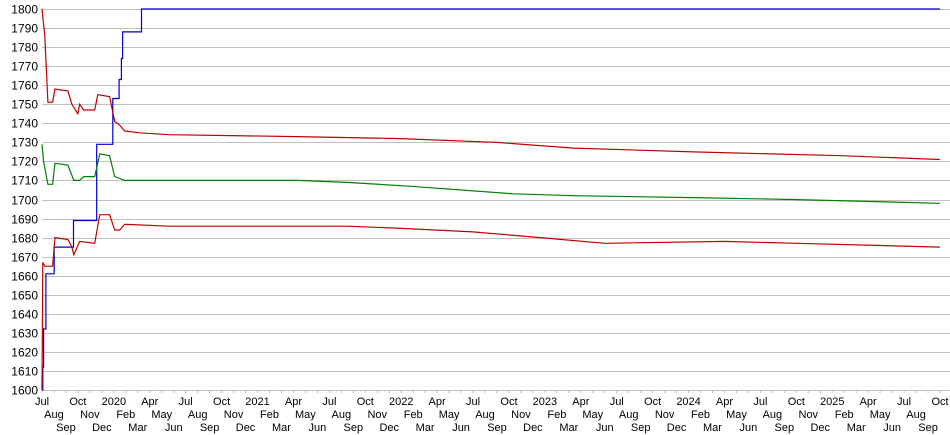 The image size is (950, 435). What do you see at coordinates (24, 105) in the screenshot?
I see `y-tick-label: 1750` at bounding box center [24, 105].